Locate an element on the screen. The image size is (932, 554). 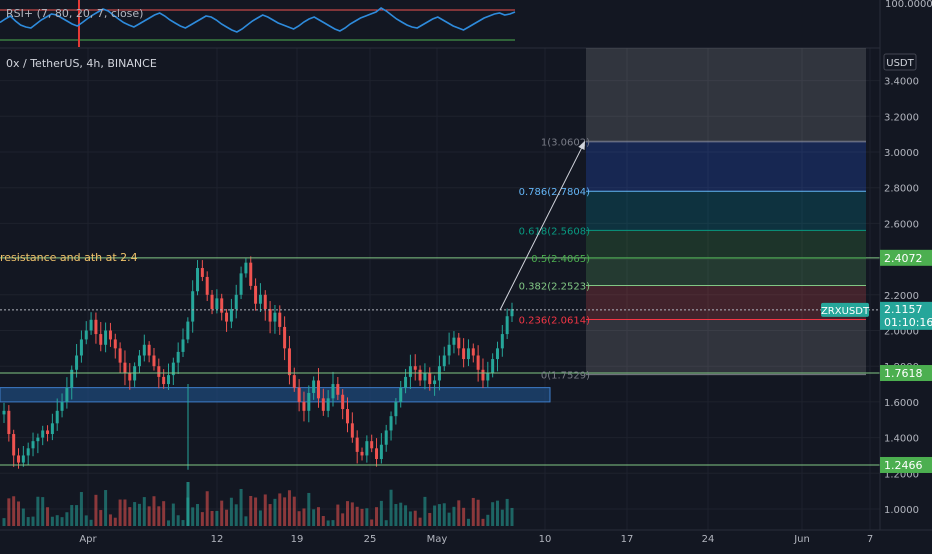
x-tick-label: Apr is located at coordinates (88, 539).